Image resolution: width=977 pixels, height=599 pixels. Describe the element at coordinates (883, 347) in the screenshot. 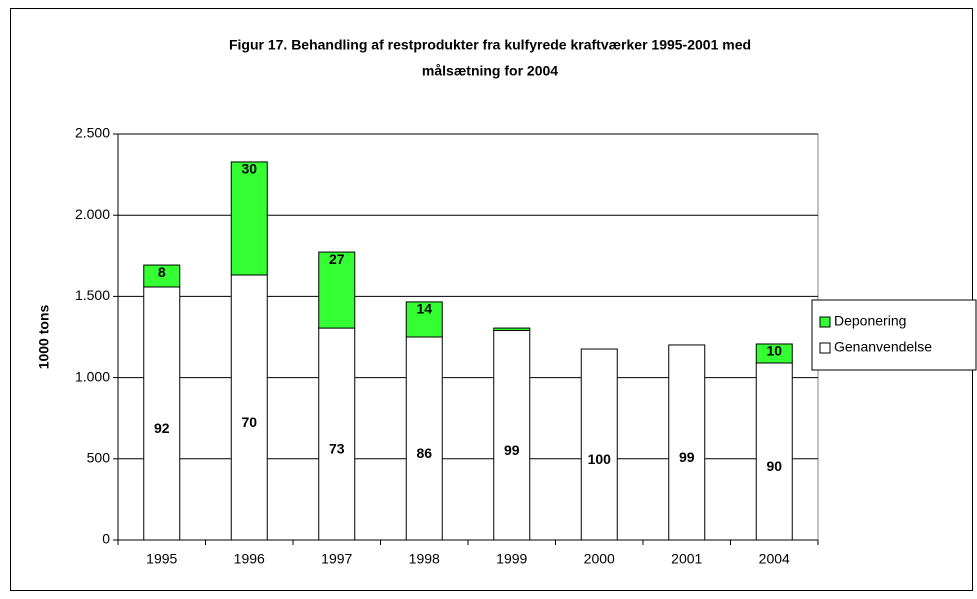

I see `legend-label: Genanvendelse` at that location.